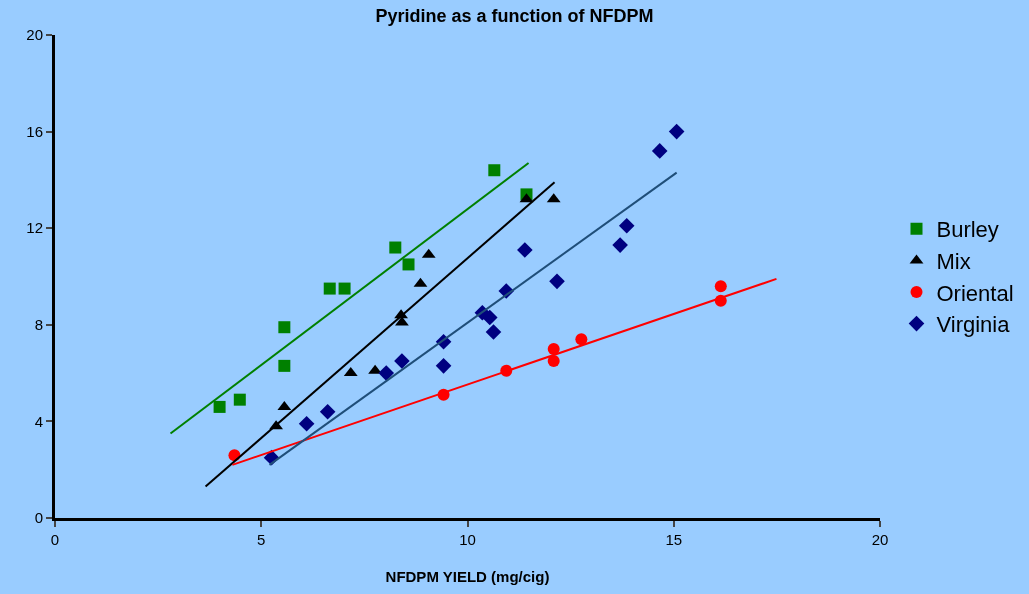 This screenshot has width=1029, height=594. I want to click on legend-label: Burley, so click(967, 230).